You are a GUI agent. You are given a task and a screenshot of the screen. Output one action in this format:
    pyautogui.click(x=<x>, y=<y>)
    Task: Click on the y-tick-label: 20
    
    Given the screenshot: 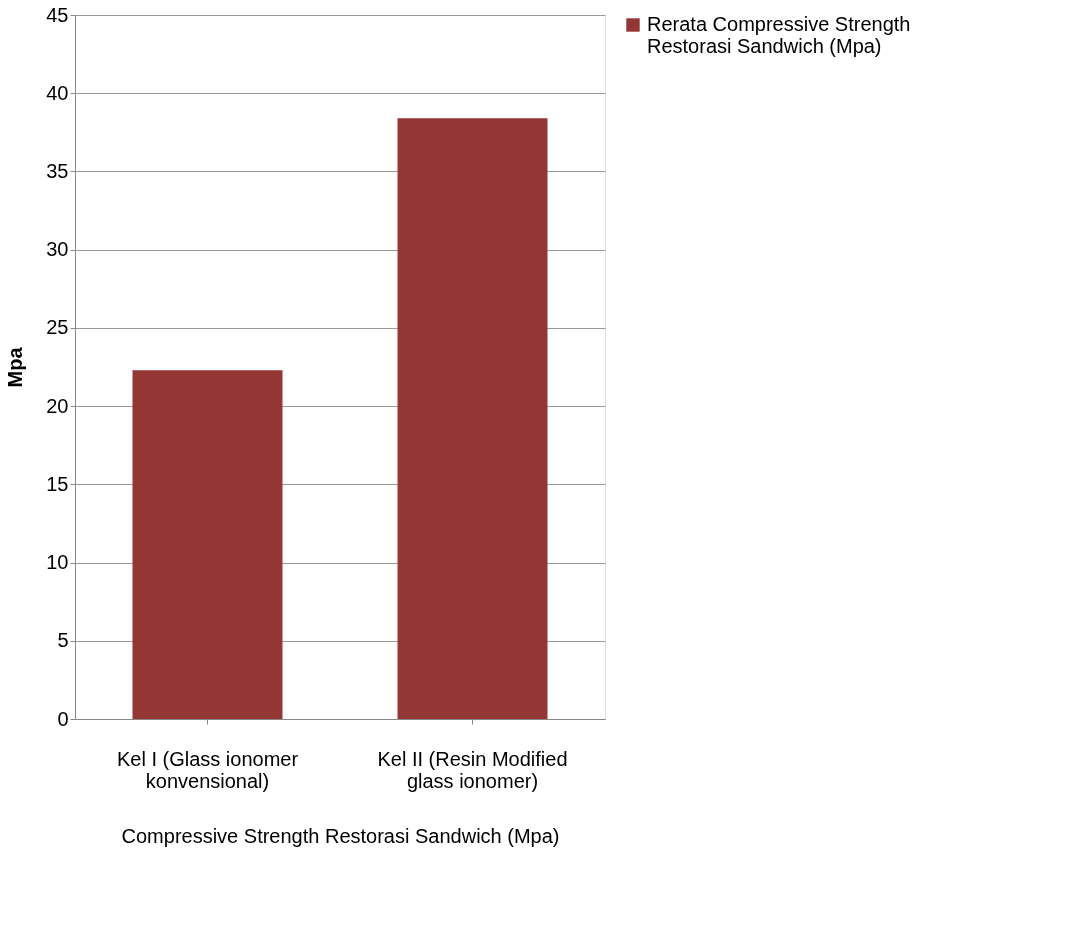 What is the action you would take?
    pyautogui.click(x=57, y=405)
    